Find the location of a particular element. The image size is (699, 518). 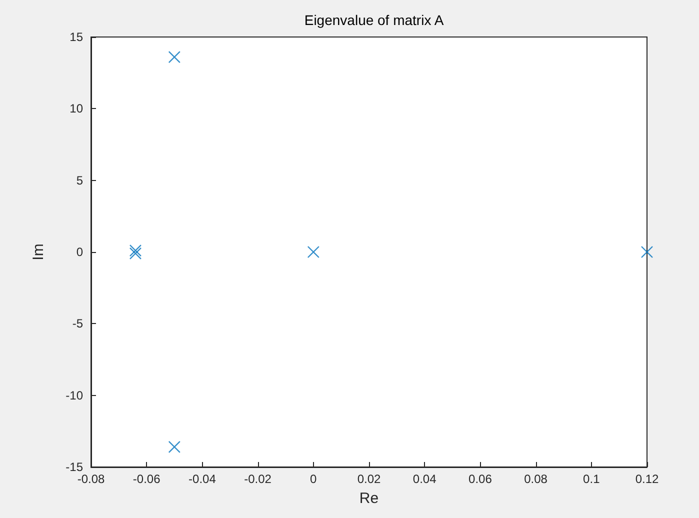

x-tick-label: 0.04 is located at coordinates (424, 479).